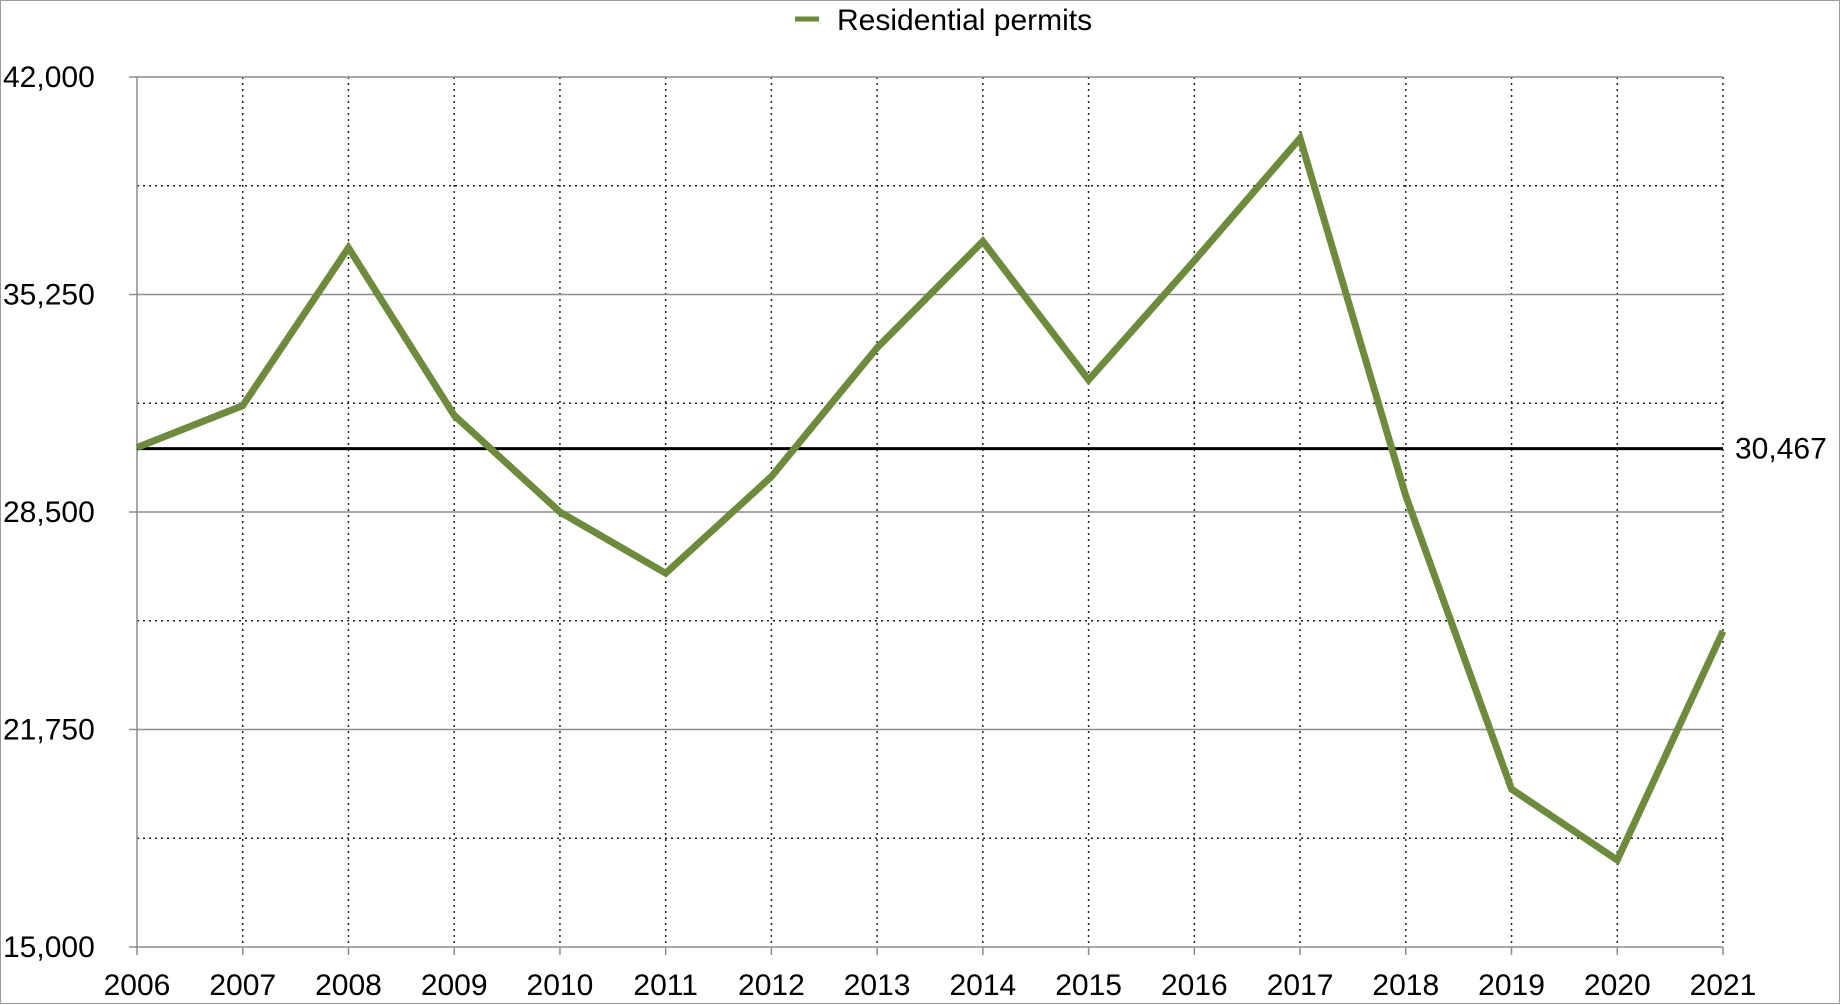 Image resolution: width=1840 pixels, height=1005 pixels. I want to click on x-tick-label: 2017, so click(1300, 985).